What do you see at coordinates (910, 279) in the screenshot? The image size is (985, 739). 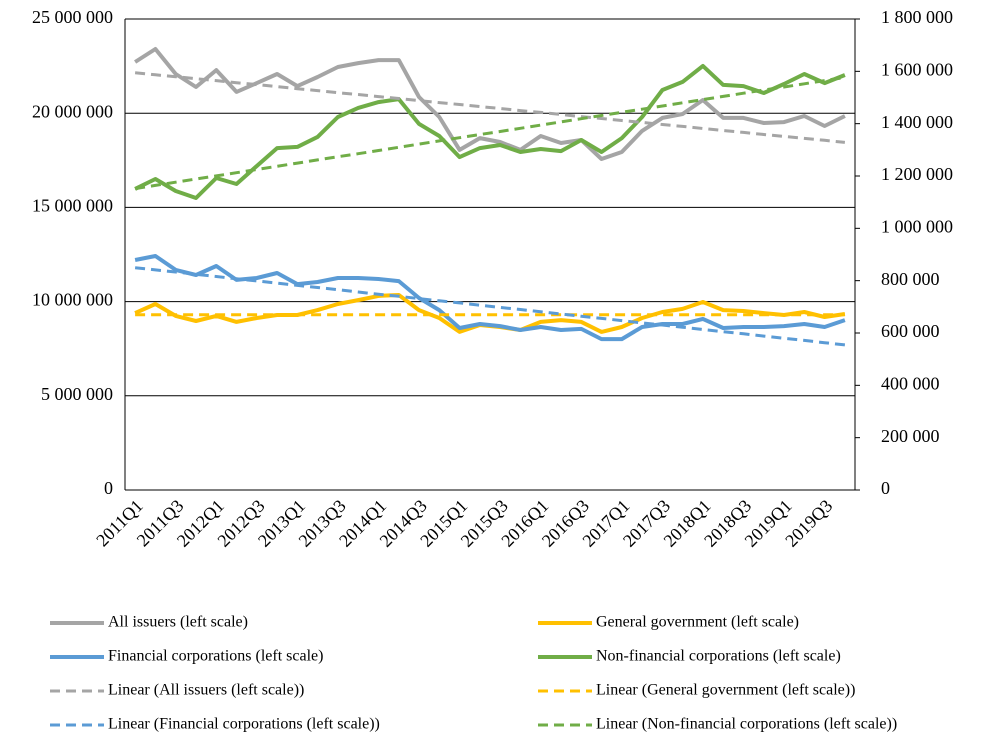 I see `y2-tick-label: 800 000` at bounding box center [910, 279].